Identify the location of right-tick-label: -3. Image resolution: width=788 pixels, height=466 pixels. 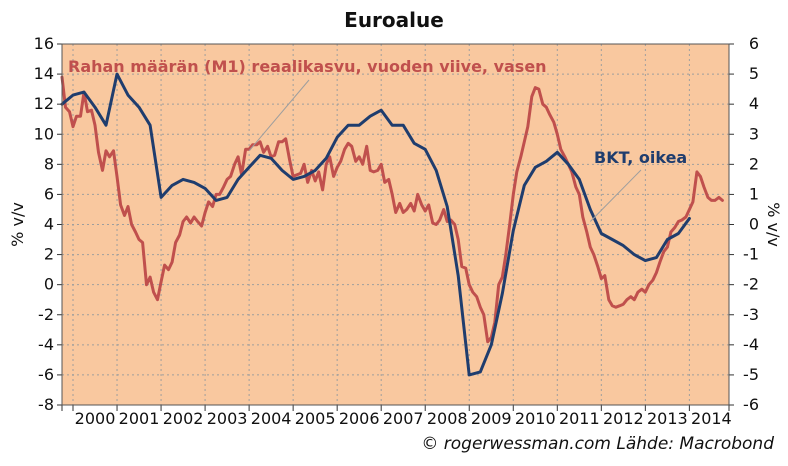
(751, 314).